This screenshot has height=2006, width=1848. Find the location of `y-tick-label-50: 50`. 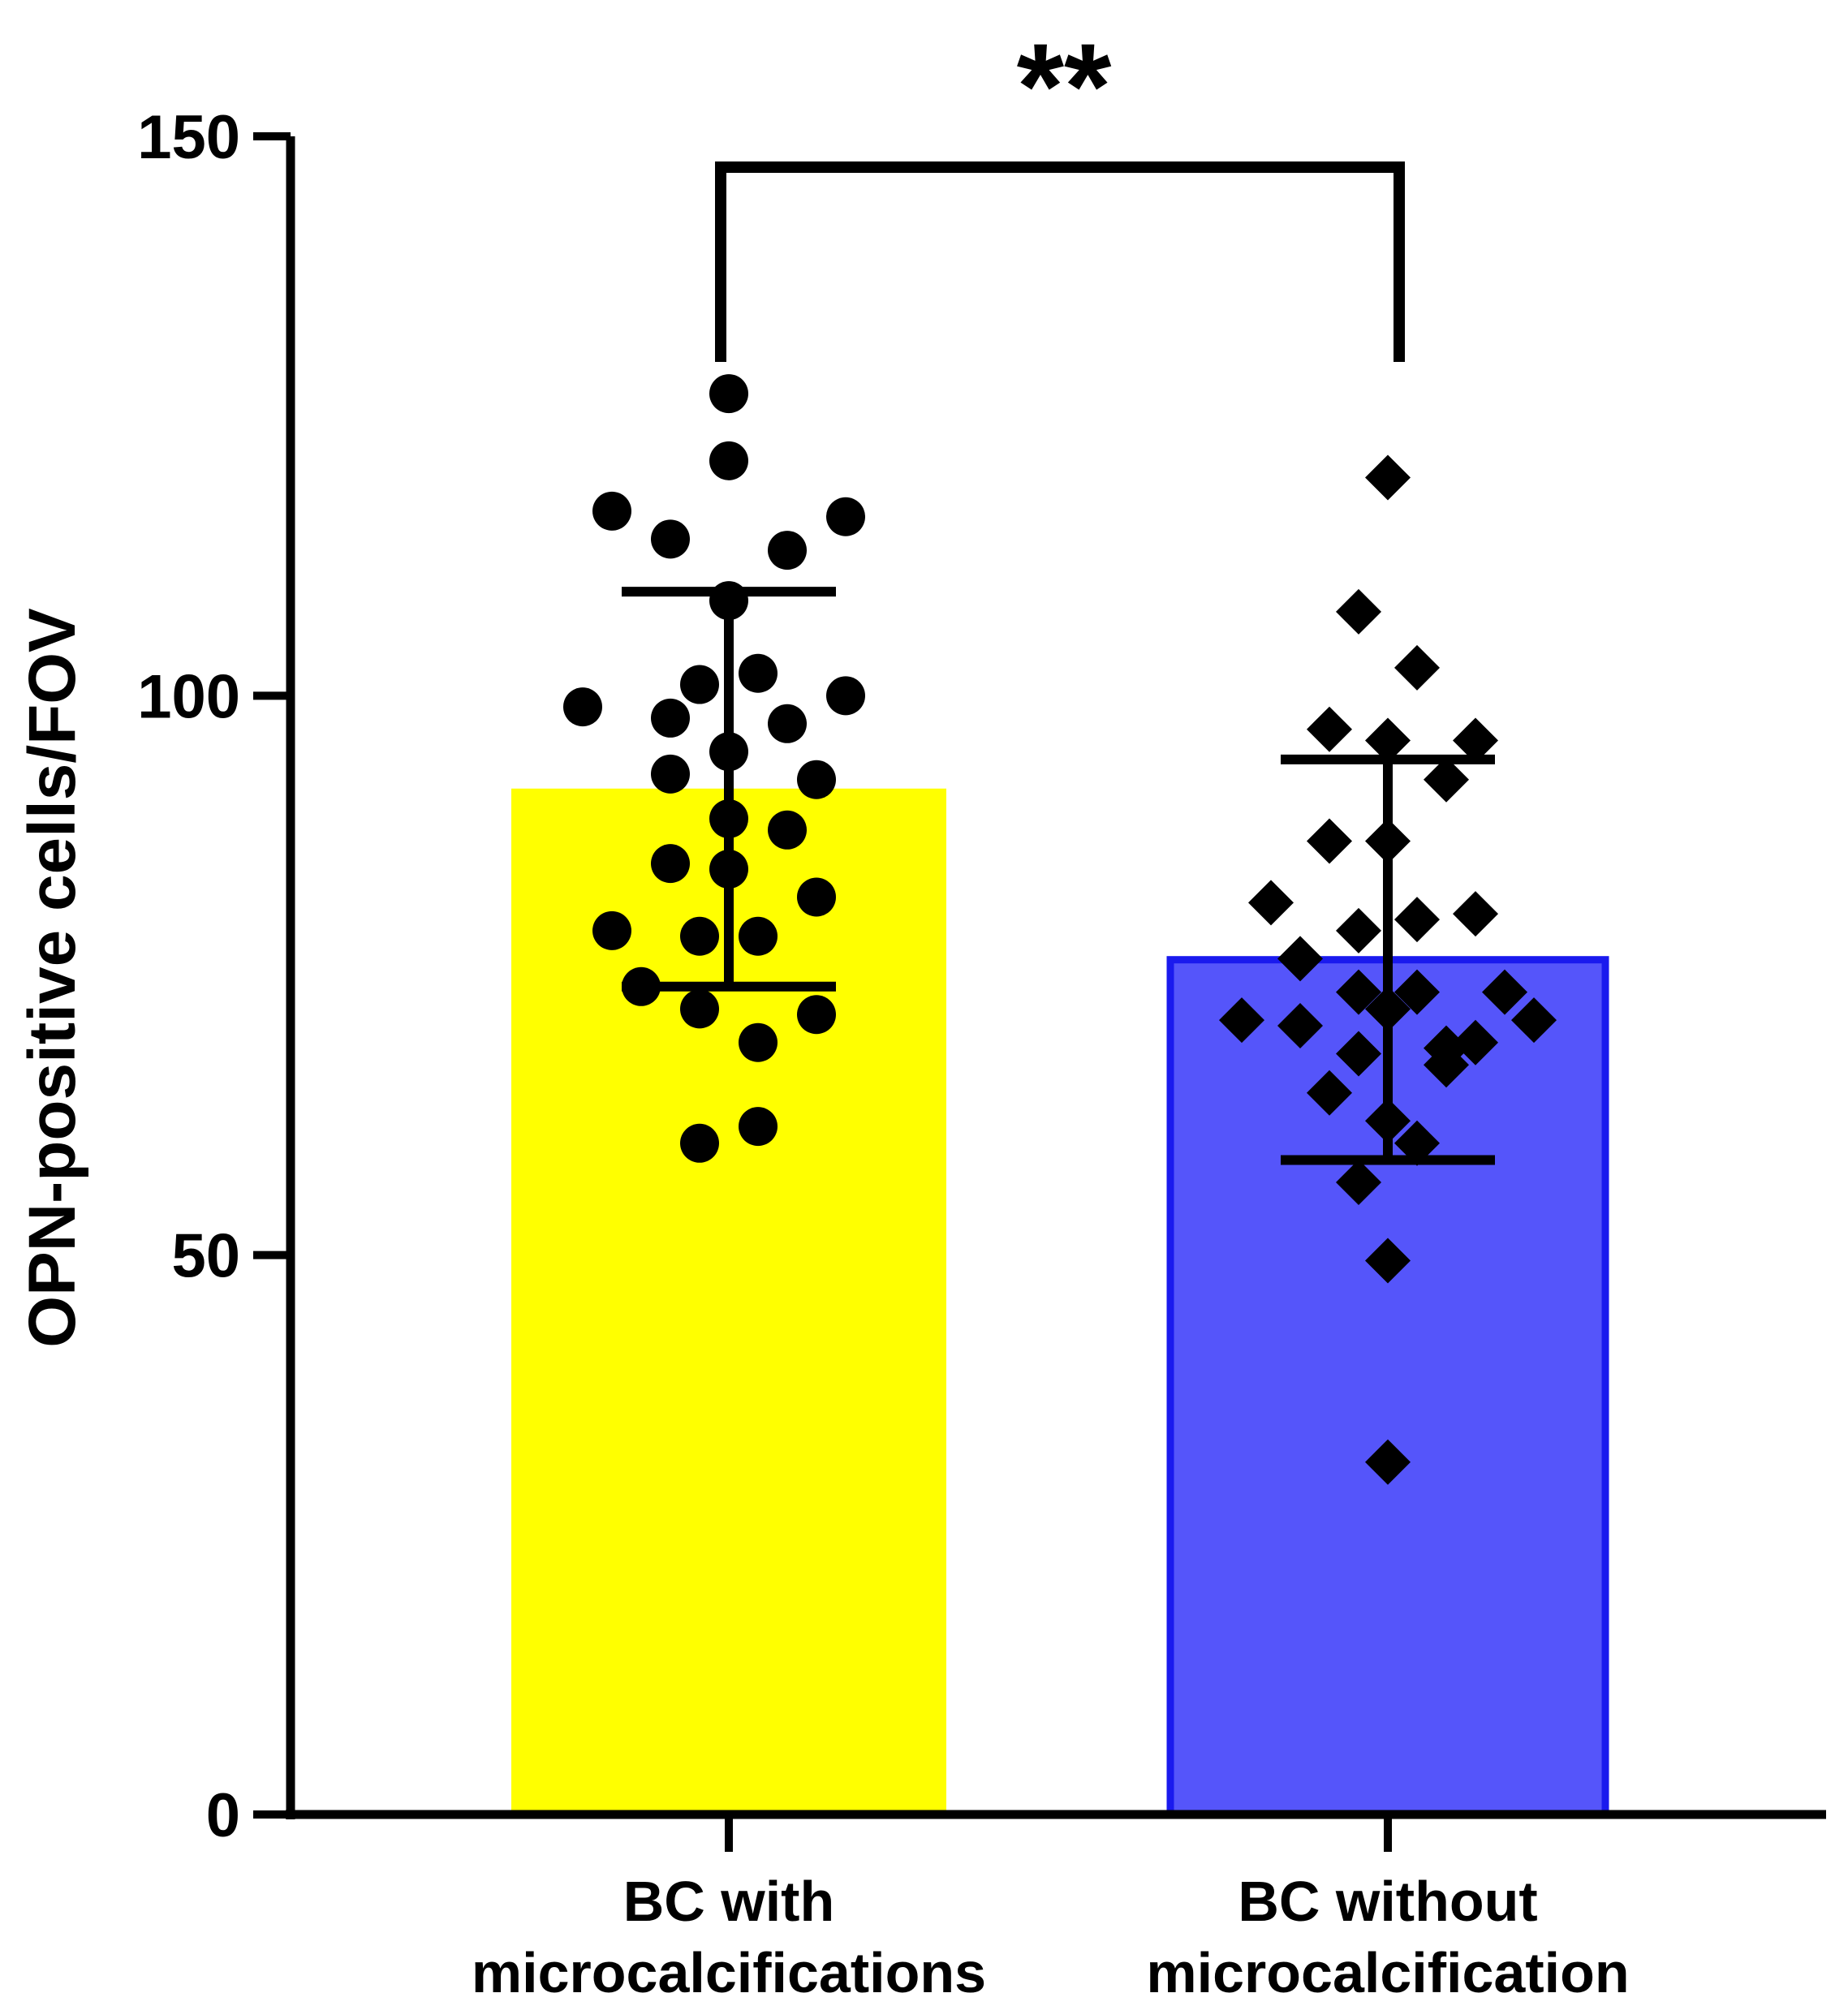

y-tick-label-50: 50 is located at coordinates (206, 1256).